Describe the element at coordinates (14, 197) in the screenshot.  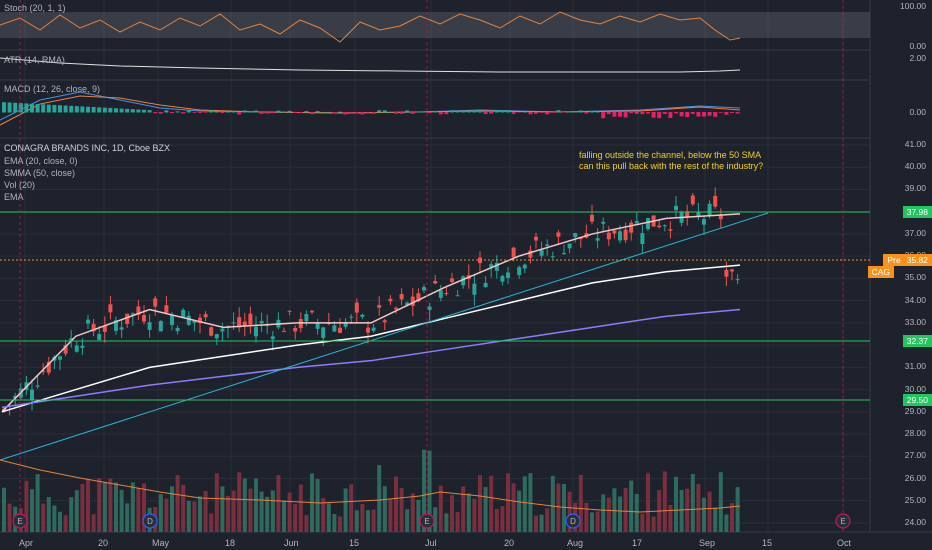
I see `ema-legend: EMA` at that location.